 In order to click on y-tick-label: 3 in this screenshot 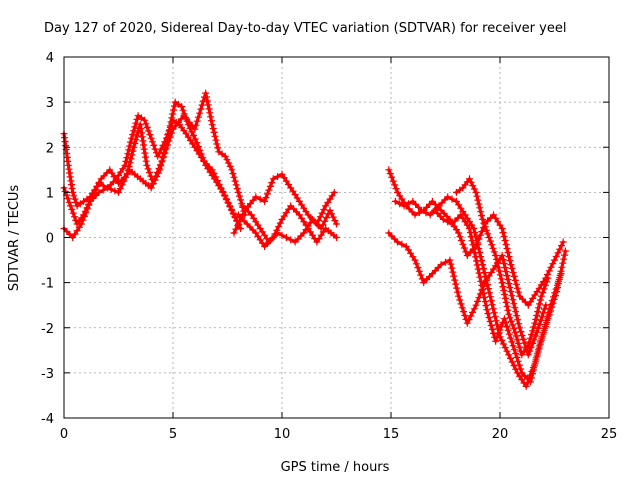, I will do `click(50, 103)`.